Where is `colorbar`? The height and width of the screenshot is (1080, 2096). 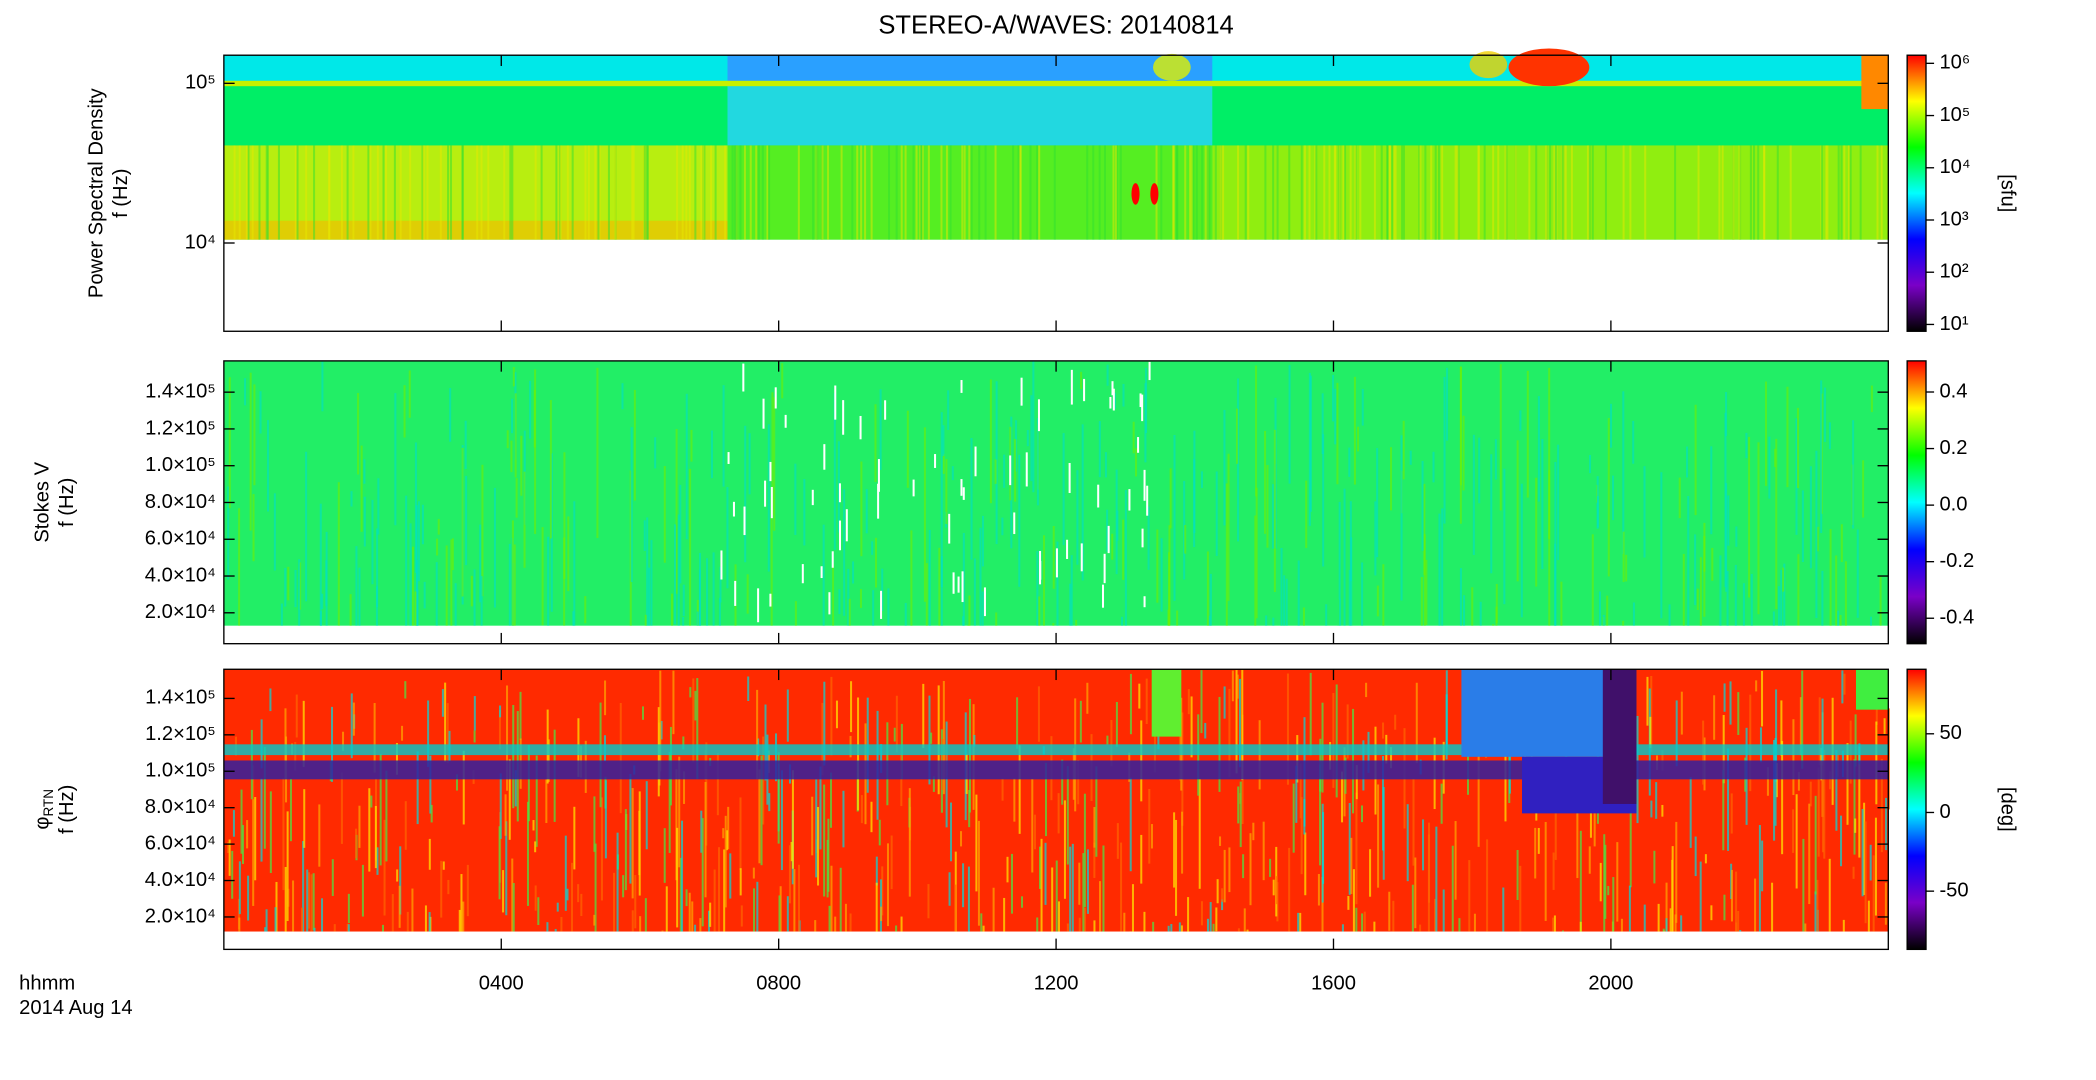
colorbar is located at coordinates (1916, 809).